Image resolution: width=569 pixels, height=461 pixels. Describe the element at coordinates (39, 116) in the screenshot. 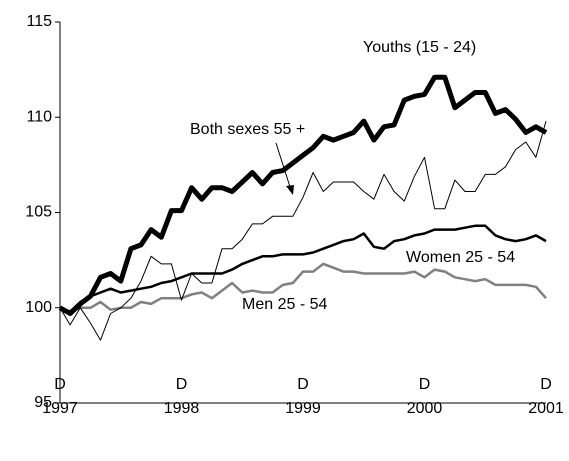

I see `y-tick-label: 110` at that location.